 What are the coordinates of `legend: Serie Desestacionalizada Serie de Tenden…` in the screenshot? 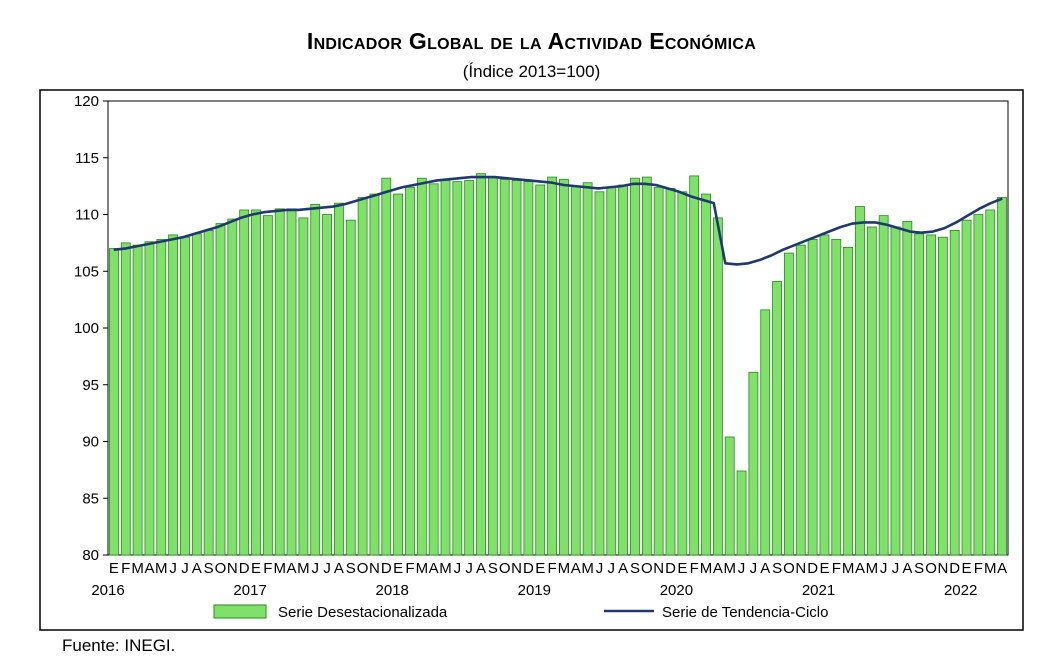 It's located at (521, 612).